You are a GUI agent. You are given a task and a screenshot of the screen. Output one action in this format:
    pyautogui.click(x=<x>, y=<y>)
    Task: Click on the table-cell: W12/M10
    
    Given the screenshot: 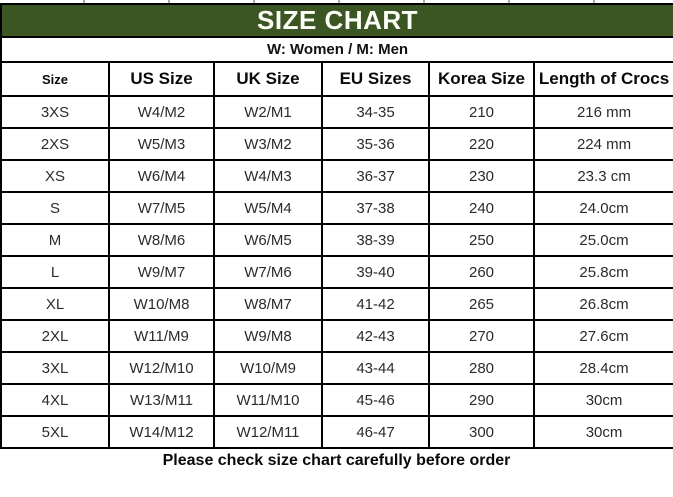 What is the action you would take?
    pyautogui.click(x=161, y=368)
    